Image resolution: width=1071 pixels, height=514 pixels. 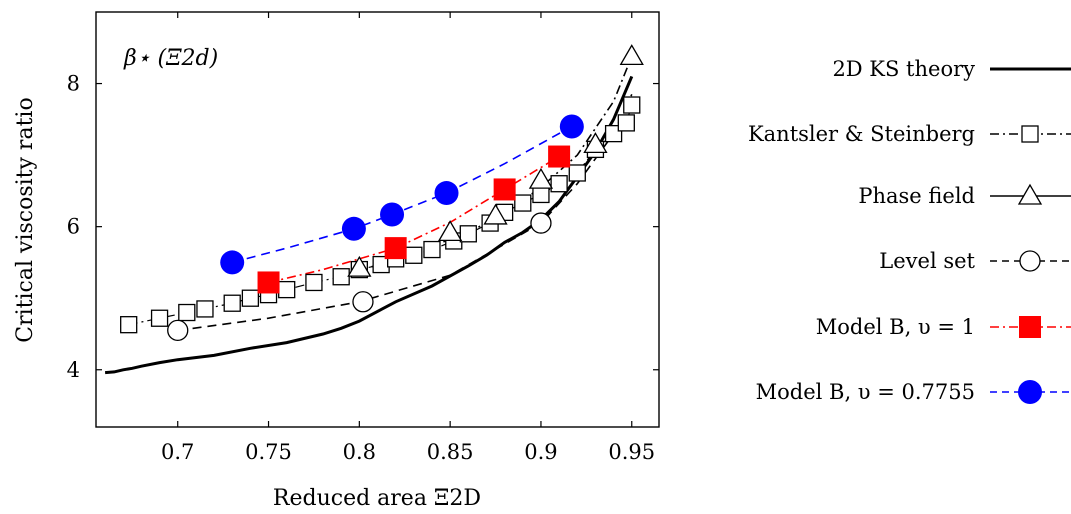 I want to click on legend-entry: Model B, υ = 0.7755, so click(x=913, y=392).